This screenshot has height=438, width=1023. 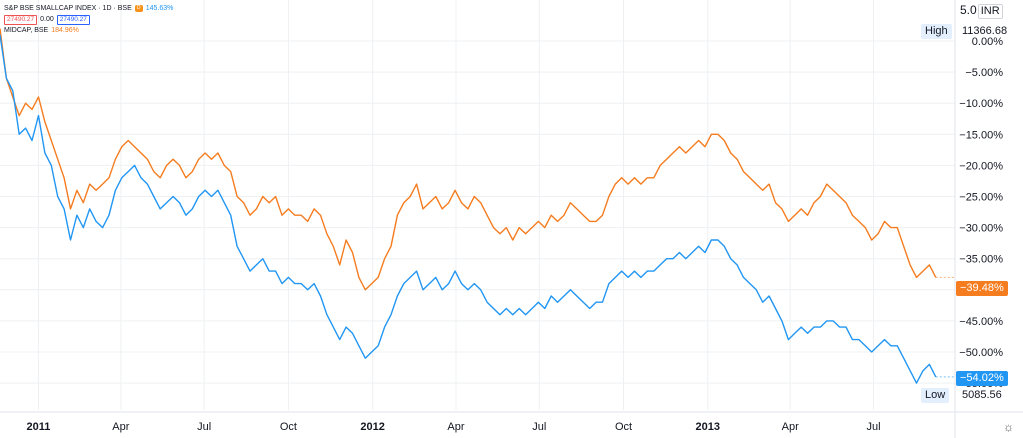 I want to click on currency-button: INR, so click(x=990, y=11).